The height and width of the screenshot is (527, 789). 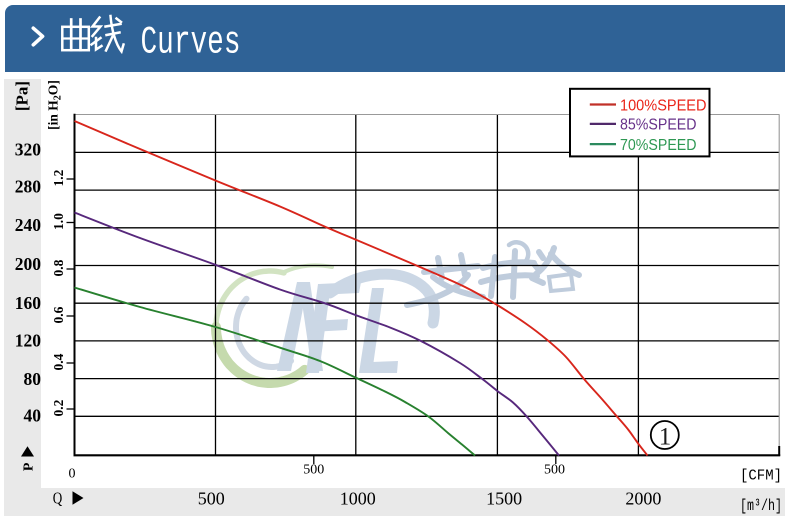 What do you see at coordinates (33, 379) in the screenshot?
I see `svg-text: 80` at bounding box center [33, 379].